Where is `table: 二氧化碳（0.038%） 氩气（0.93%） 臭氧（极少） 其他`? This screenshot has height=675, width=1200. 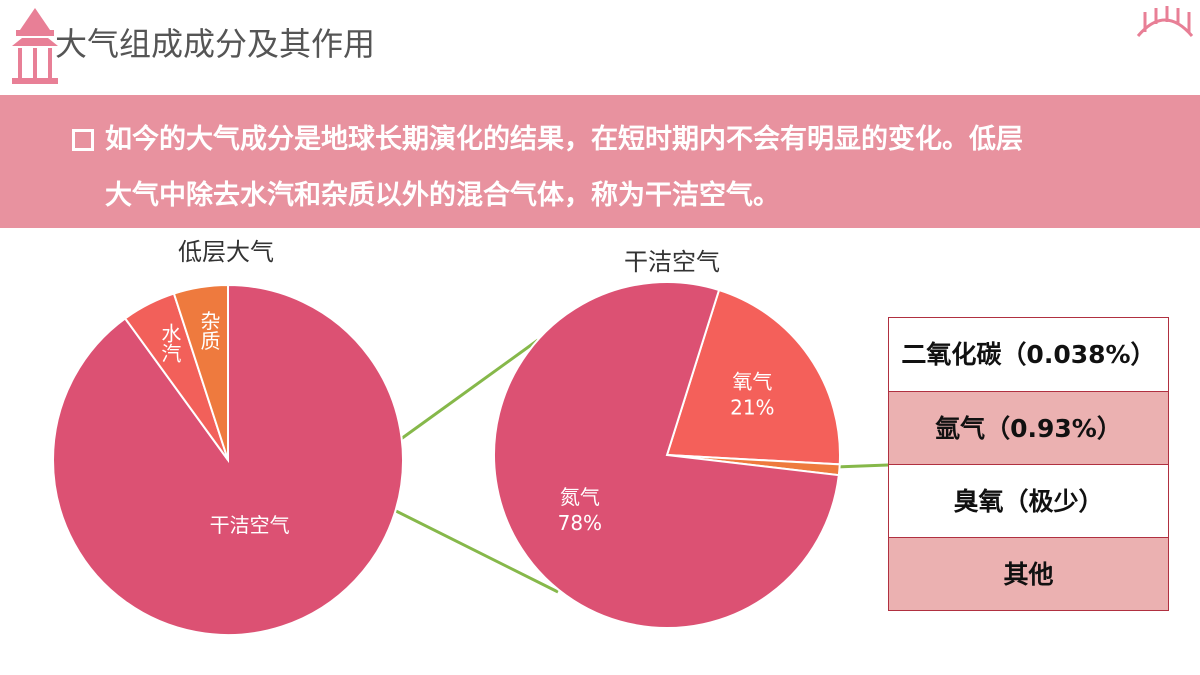 table: 二氧化碳（0.038%） 氩气（0.93%） 臭氧（极少） 其他 is located at coordinates (1028, 464).